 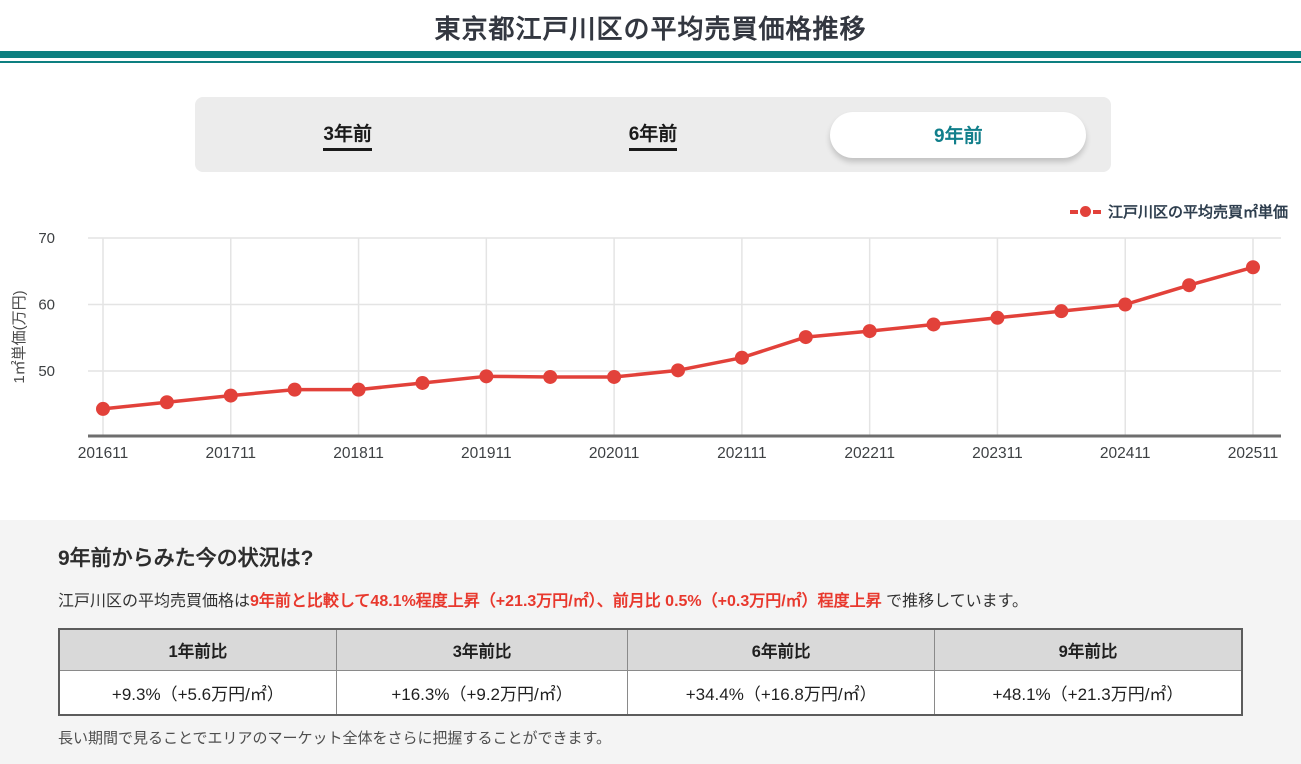 I want to click on svg-text: 201911, so click(x=486, y=453).